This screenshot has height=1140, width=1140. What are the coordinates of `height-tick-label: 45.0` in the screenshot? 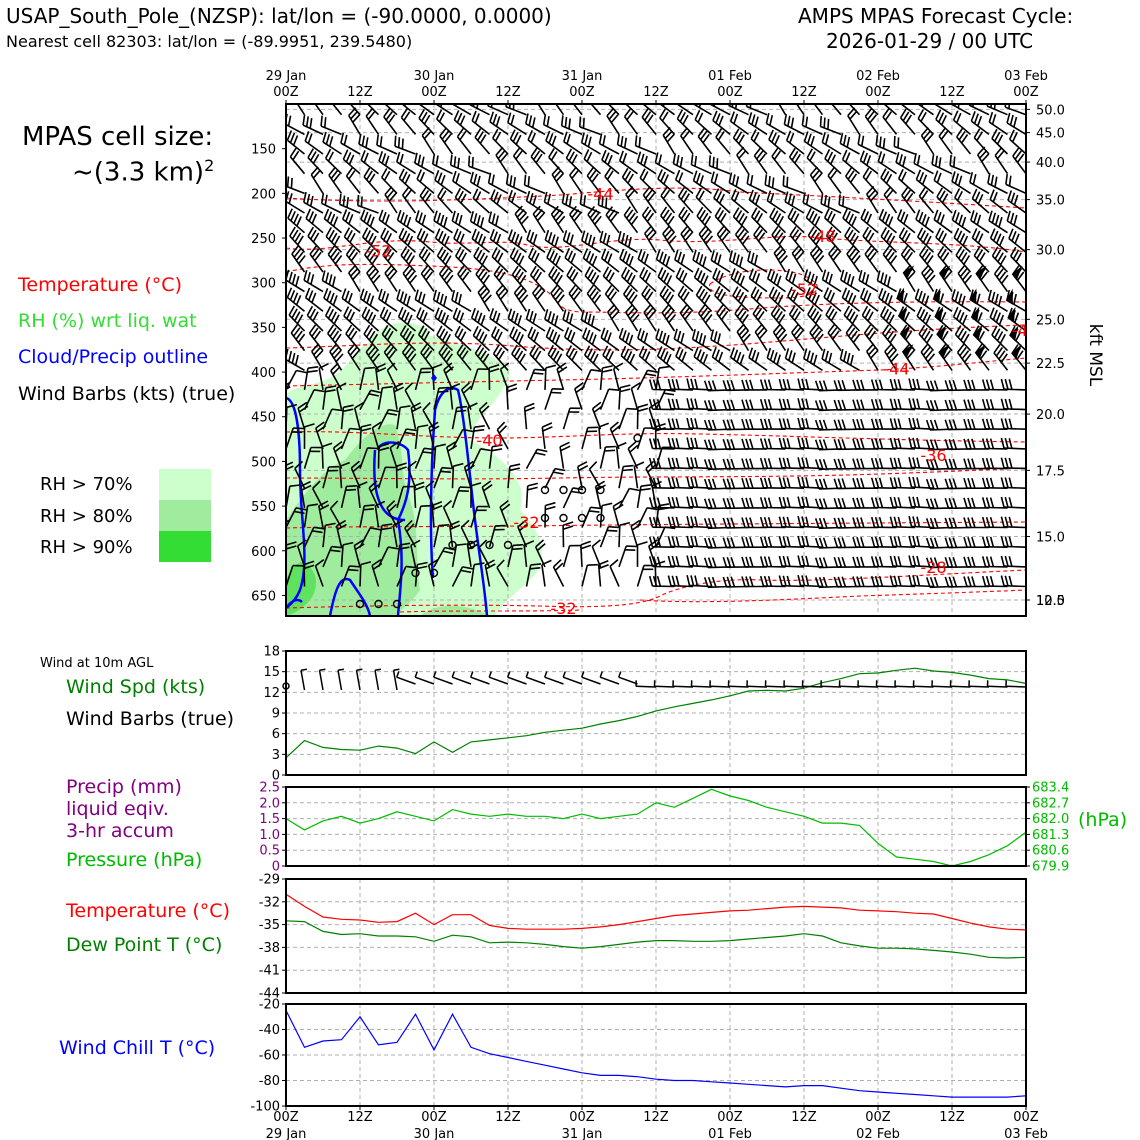 It's located at (1050, 134).